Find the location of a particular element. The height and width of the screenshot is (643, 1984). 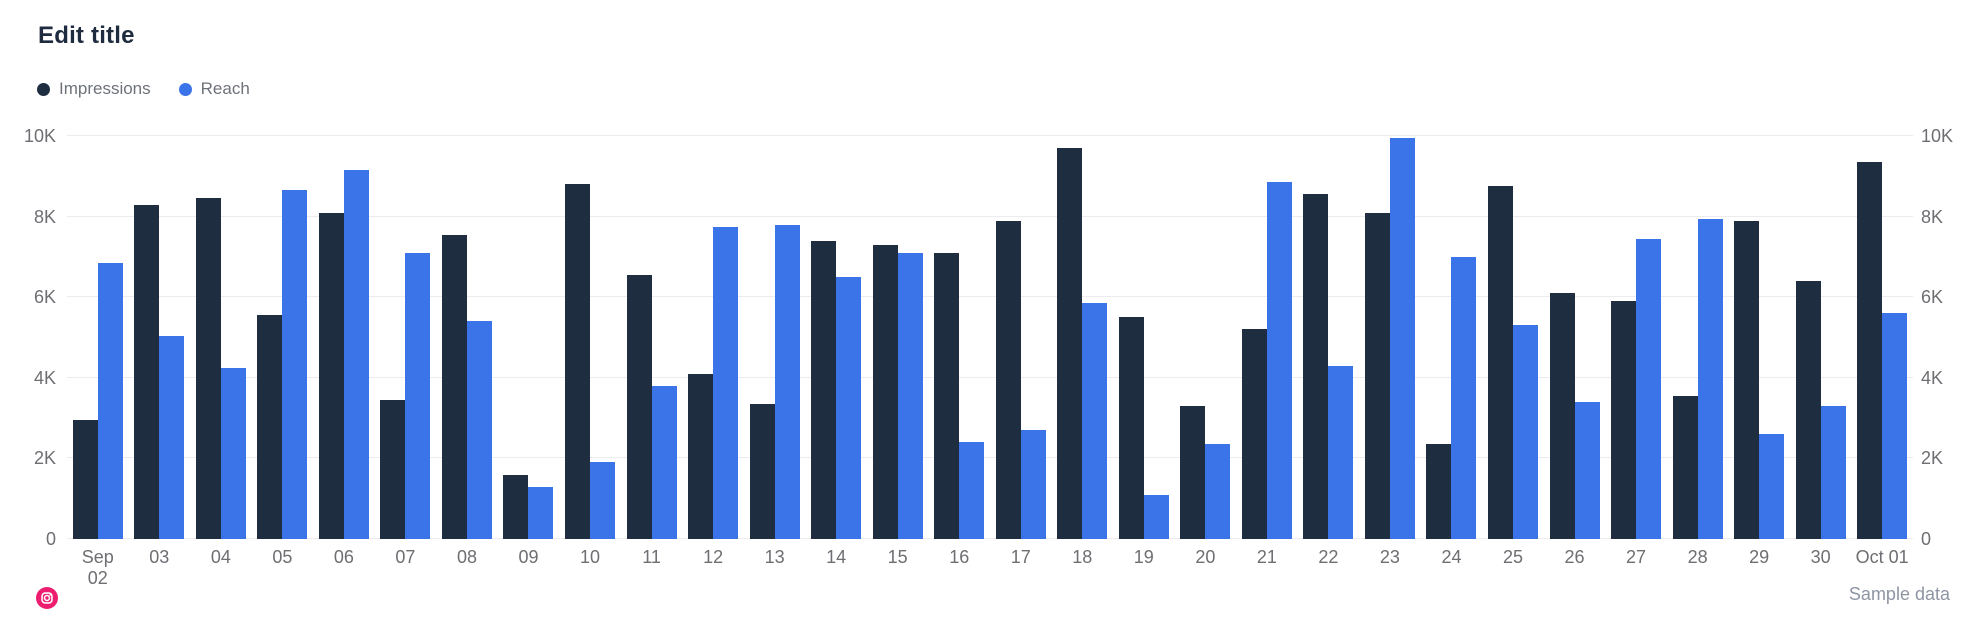

impressions-dot-icon is located at coordinates (43, 89).